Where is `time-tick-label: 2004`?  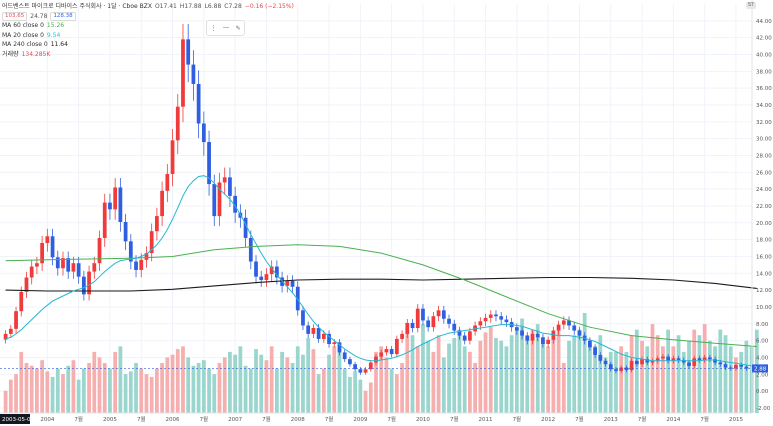 time-tick-label: 2004 is located at coordinates (47, 420).